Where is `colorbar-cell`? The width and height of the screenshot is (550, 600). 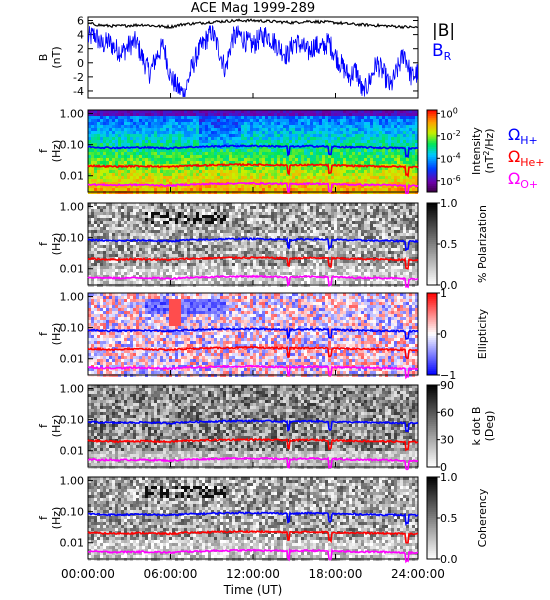 colorbar-cell is located at coordinates (432, 175).